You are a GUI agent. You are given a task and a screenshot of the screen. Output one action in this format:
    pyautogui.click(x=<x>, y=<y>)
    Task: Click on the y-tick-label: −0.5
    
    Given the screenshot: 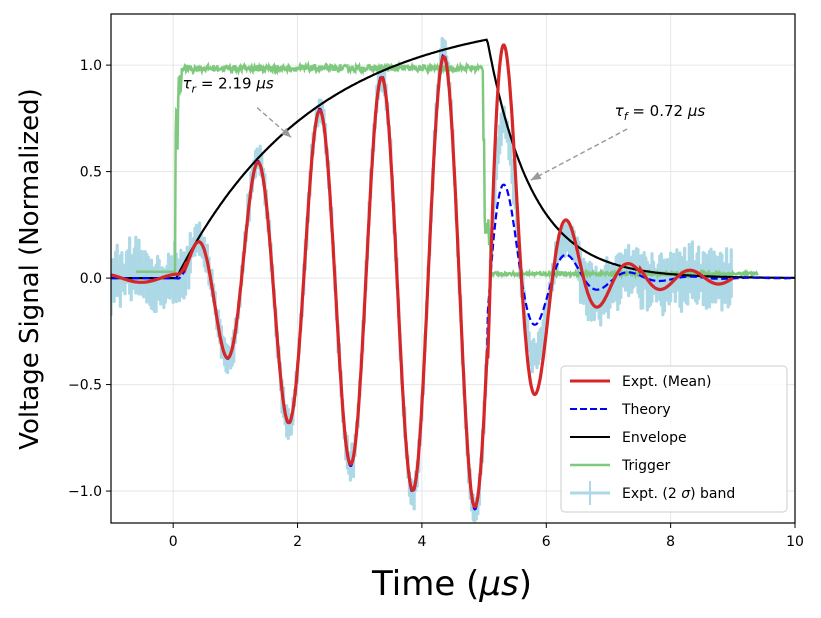 What is the action you would take?
    pyautogui.click(x=85, y=386)
    